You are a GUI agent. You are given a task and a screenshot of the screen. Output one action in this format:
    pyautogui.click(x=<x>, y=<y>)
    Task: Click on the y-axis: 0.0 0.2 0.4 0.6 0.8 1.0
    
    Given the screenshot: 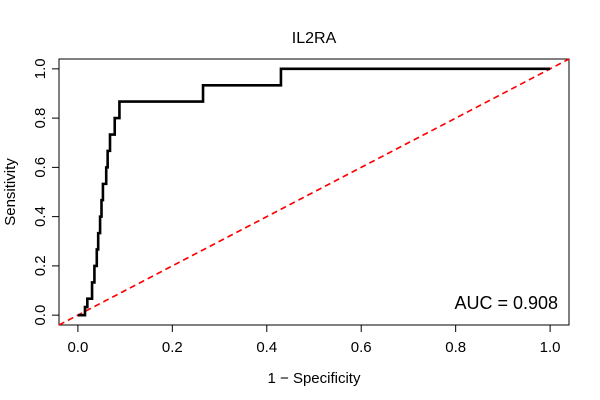 What is the action you would take?
    pyautogui.click(x=46, y=192)
    